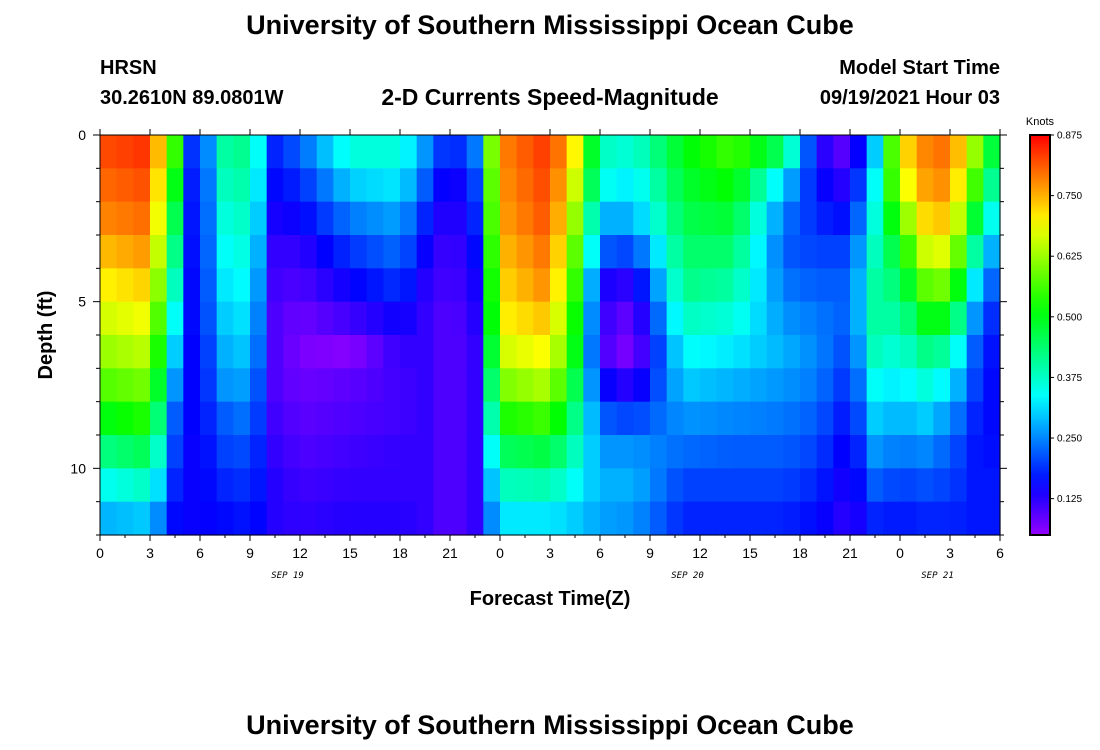  Describe the element at coordinates (500, 553) in the screenshot. I see `x-tick-label: 0` at that location.